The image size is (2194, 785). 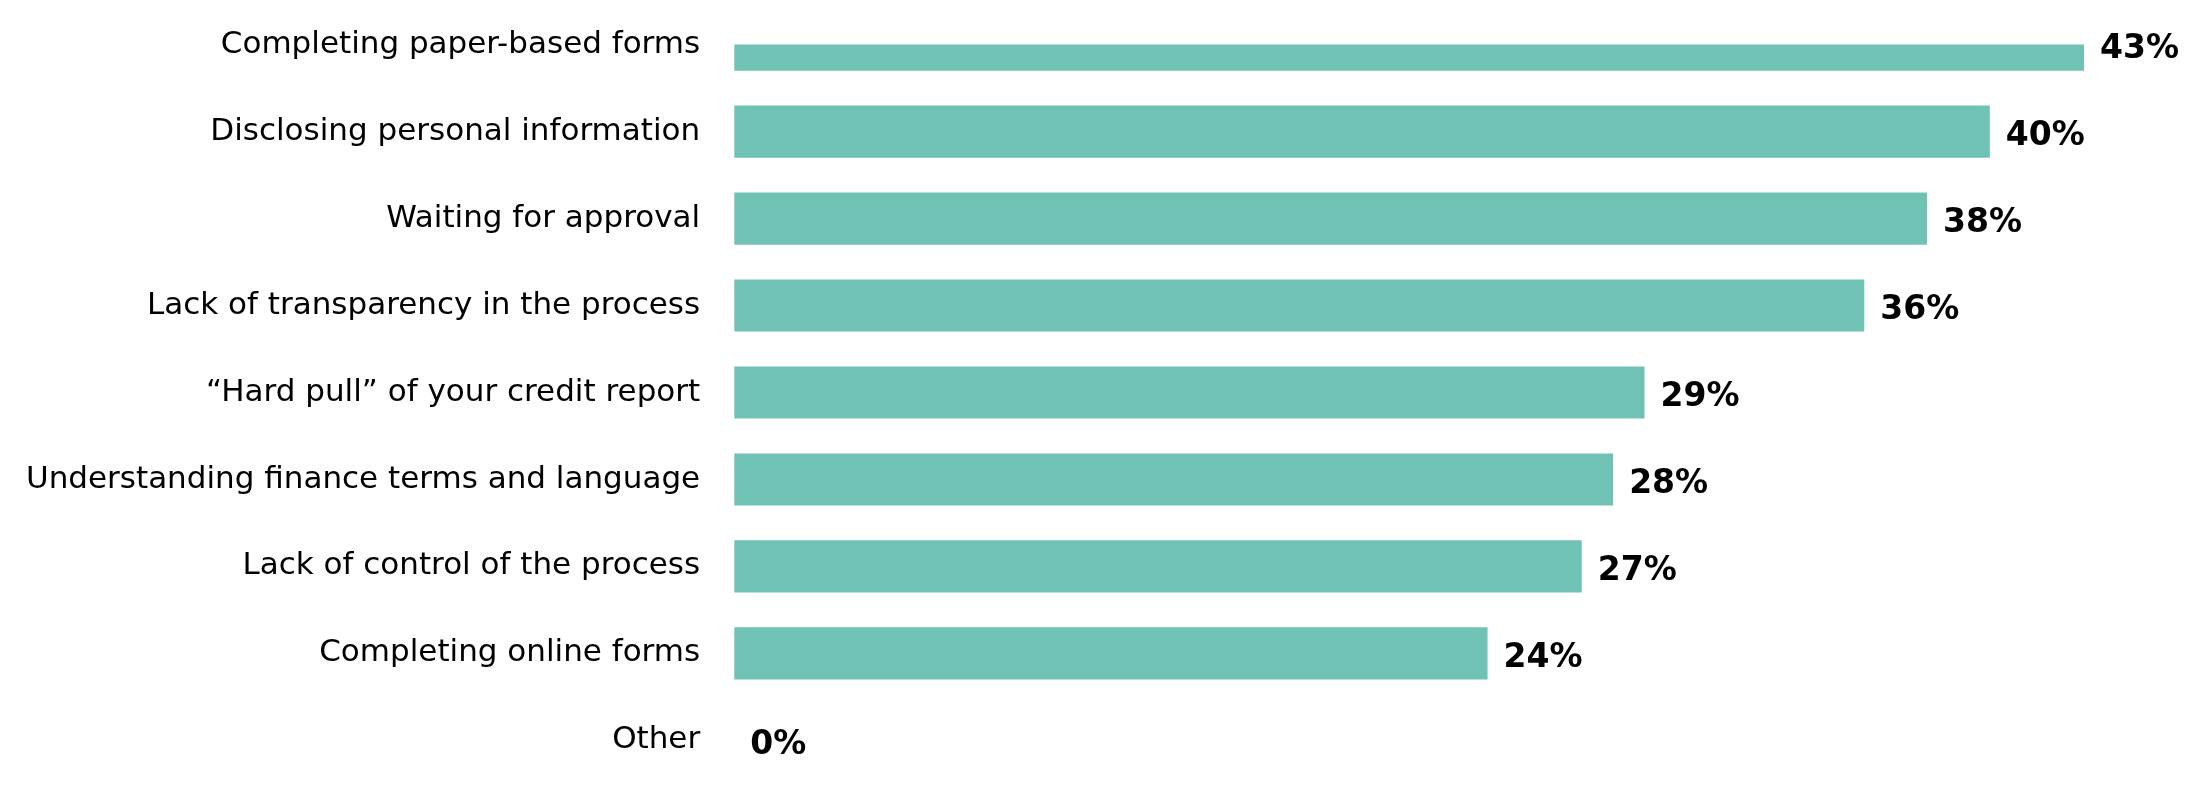 I want to click on y-tick-label: Other, so click(x=656, y=737).